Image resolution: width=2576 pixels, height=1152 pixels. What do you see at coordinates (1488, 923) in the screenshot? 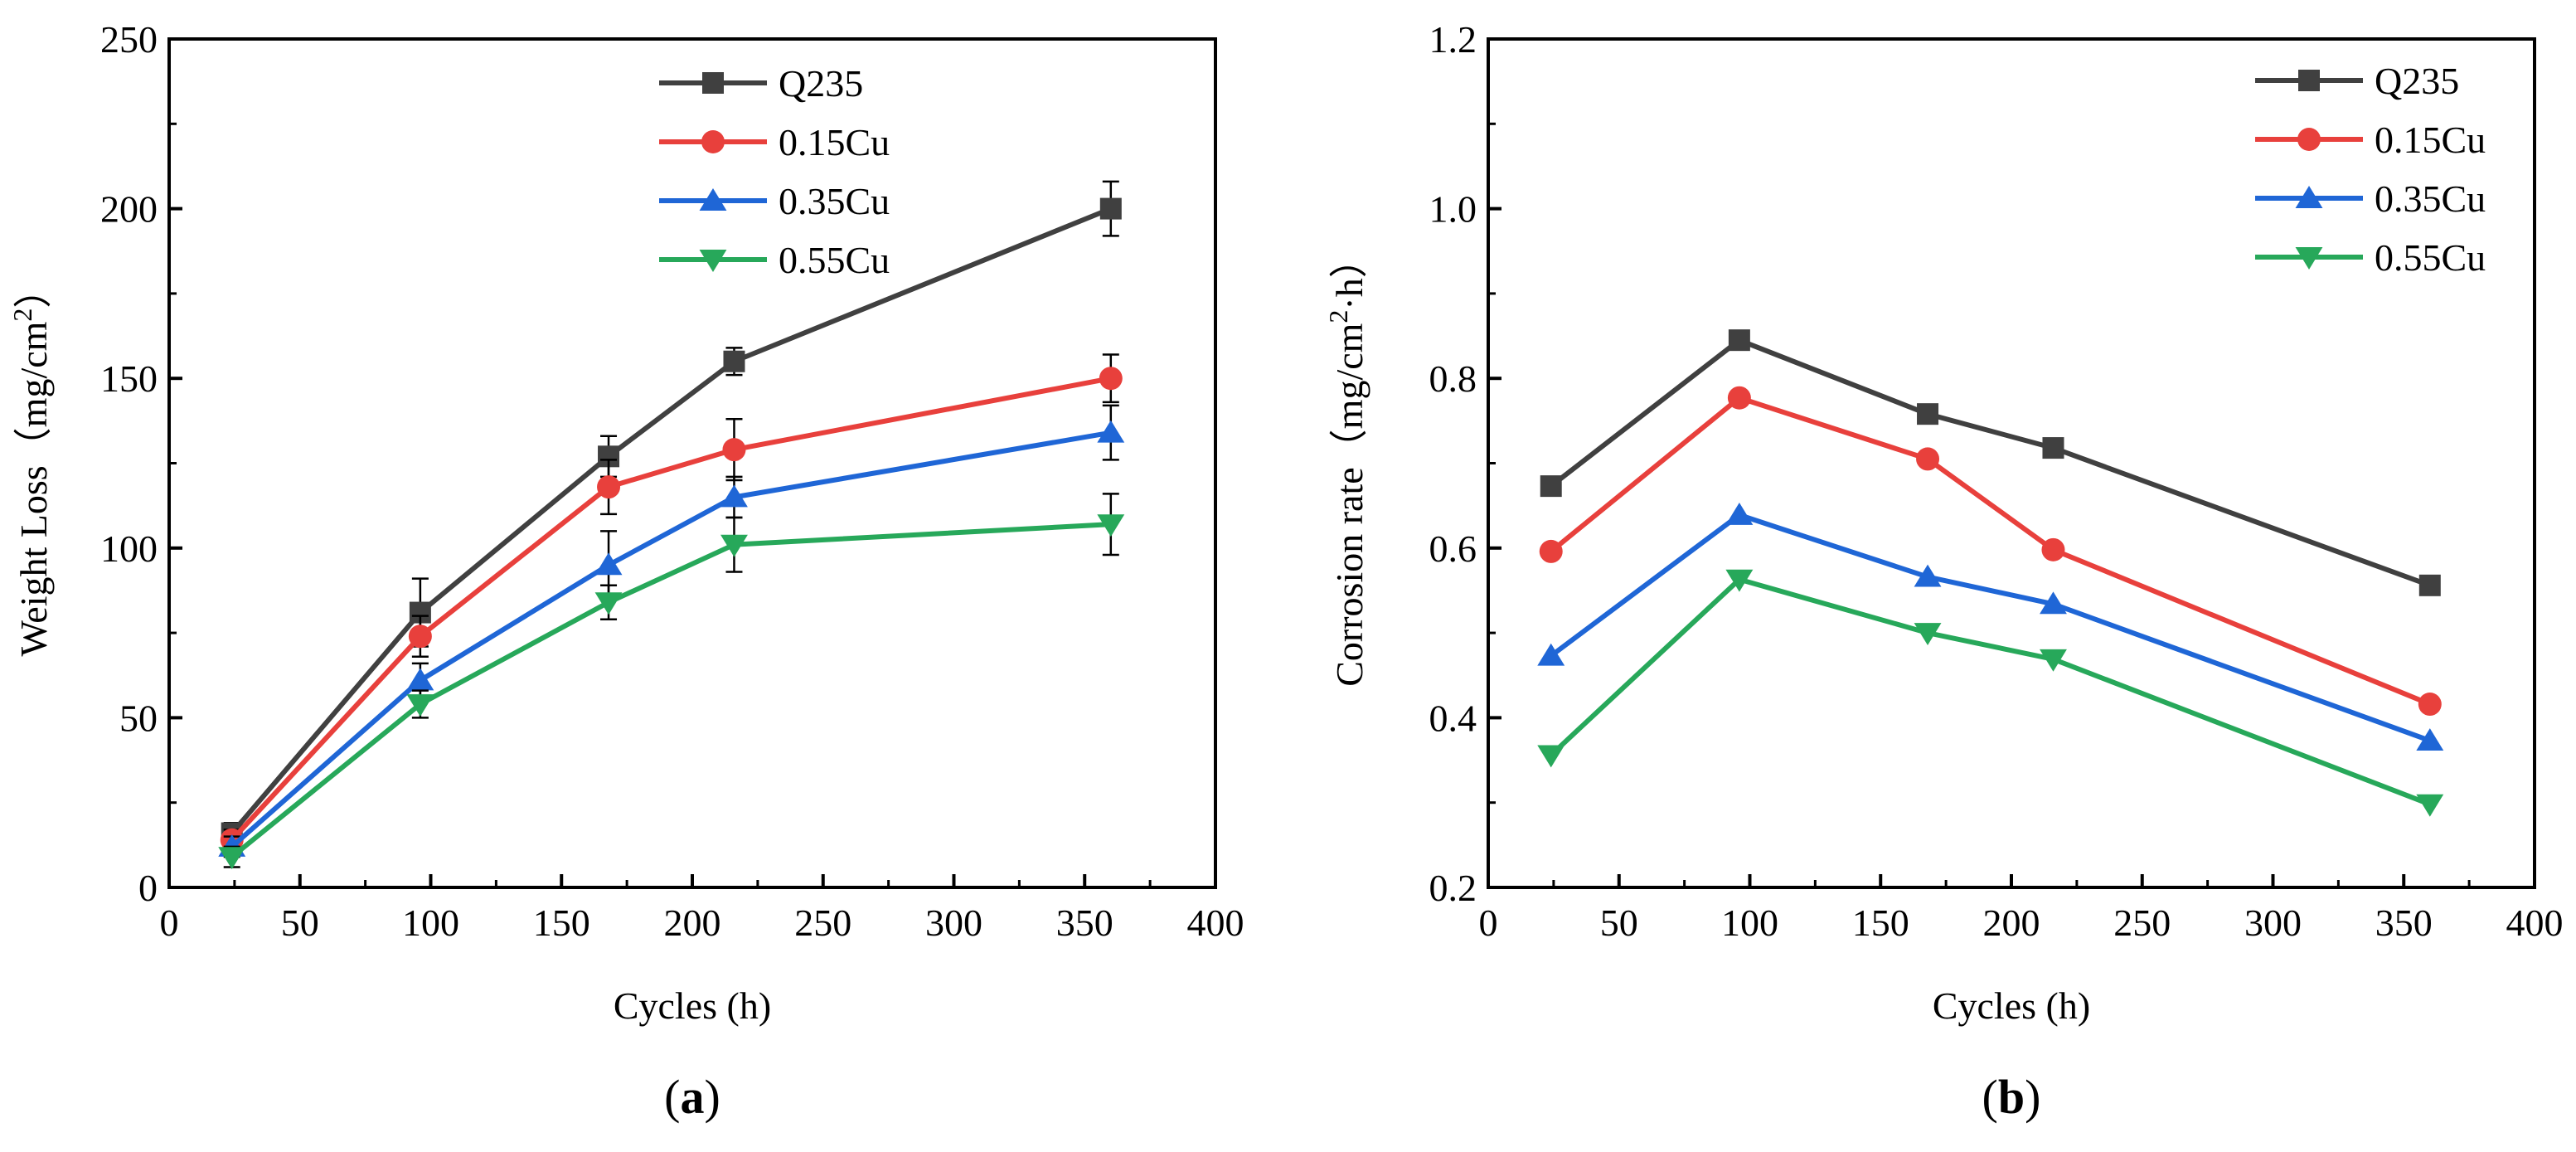
I see `x-tick-label: 0` at bounding box center [1488, 923].